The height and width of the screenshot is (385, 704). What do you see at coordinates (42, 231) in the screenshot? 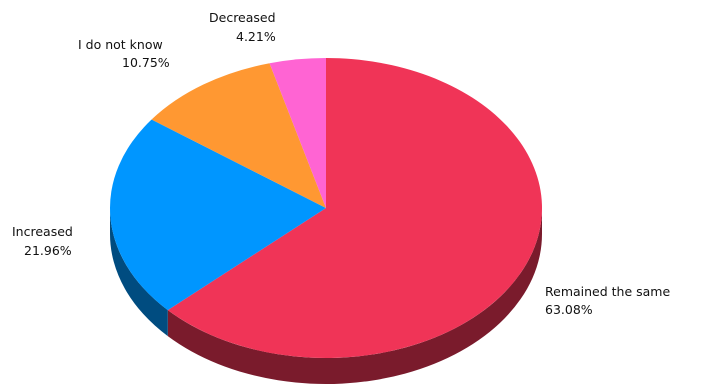
I see `slice-label-increased: Increased` at bounding box center [42, 231].